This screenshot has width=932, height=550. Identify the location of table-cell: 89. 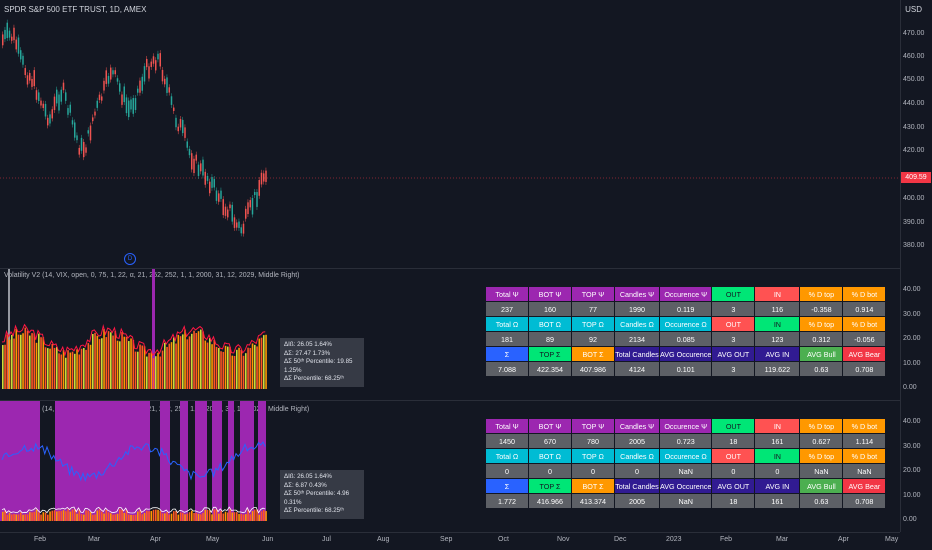
(550, 339).